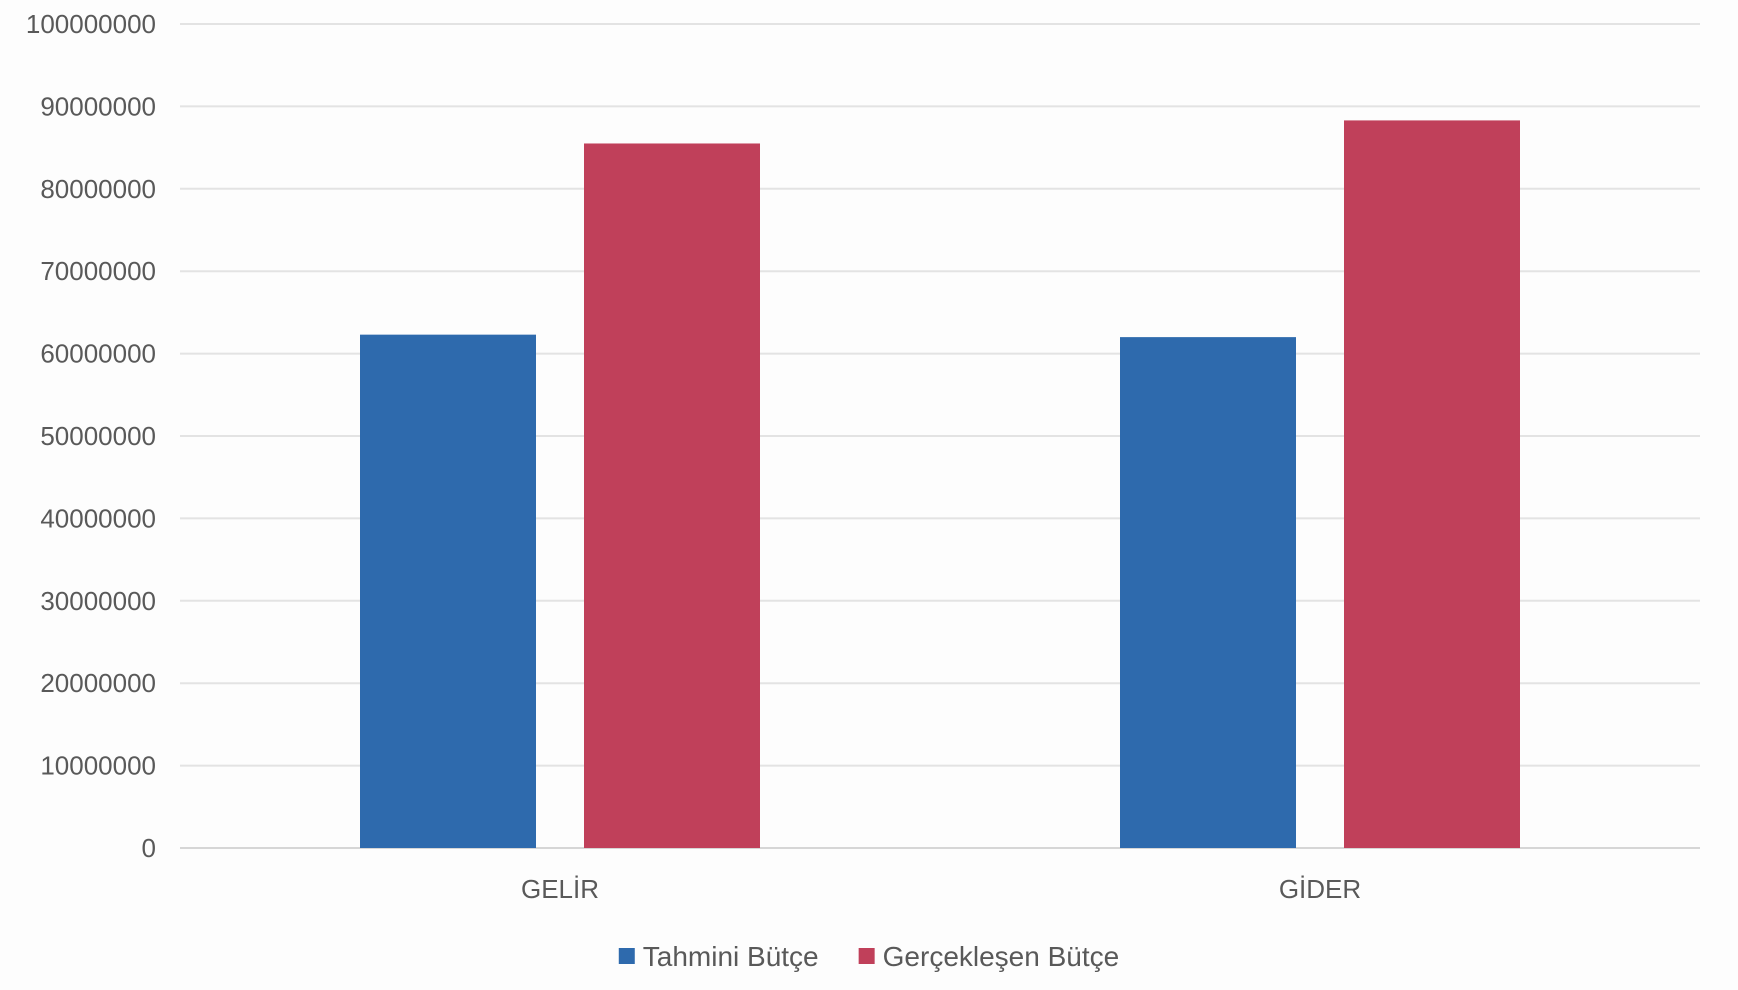 This screenshot has height=990, width=1738. What do you see at coordinates (98, 518) in the screenshot?
I see `y-tick-label: 40000000` at bounding box center [98, 518].